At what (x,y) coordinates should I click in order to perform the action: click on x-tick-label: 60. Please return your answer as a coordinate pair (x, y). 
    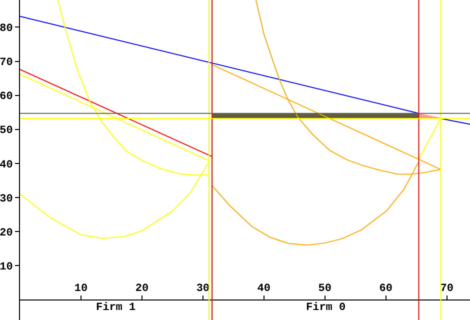
    Looking at the image, I should click on (385, 289).